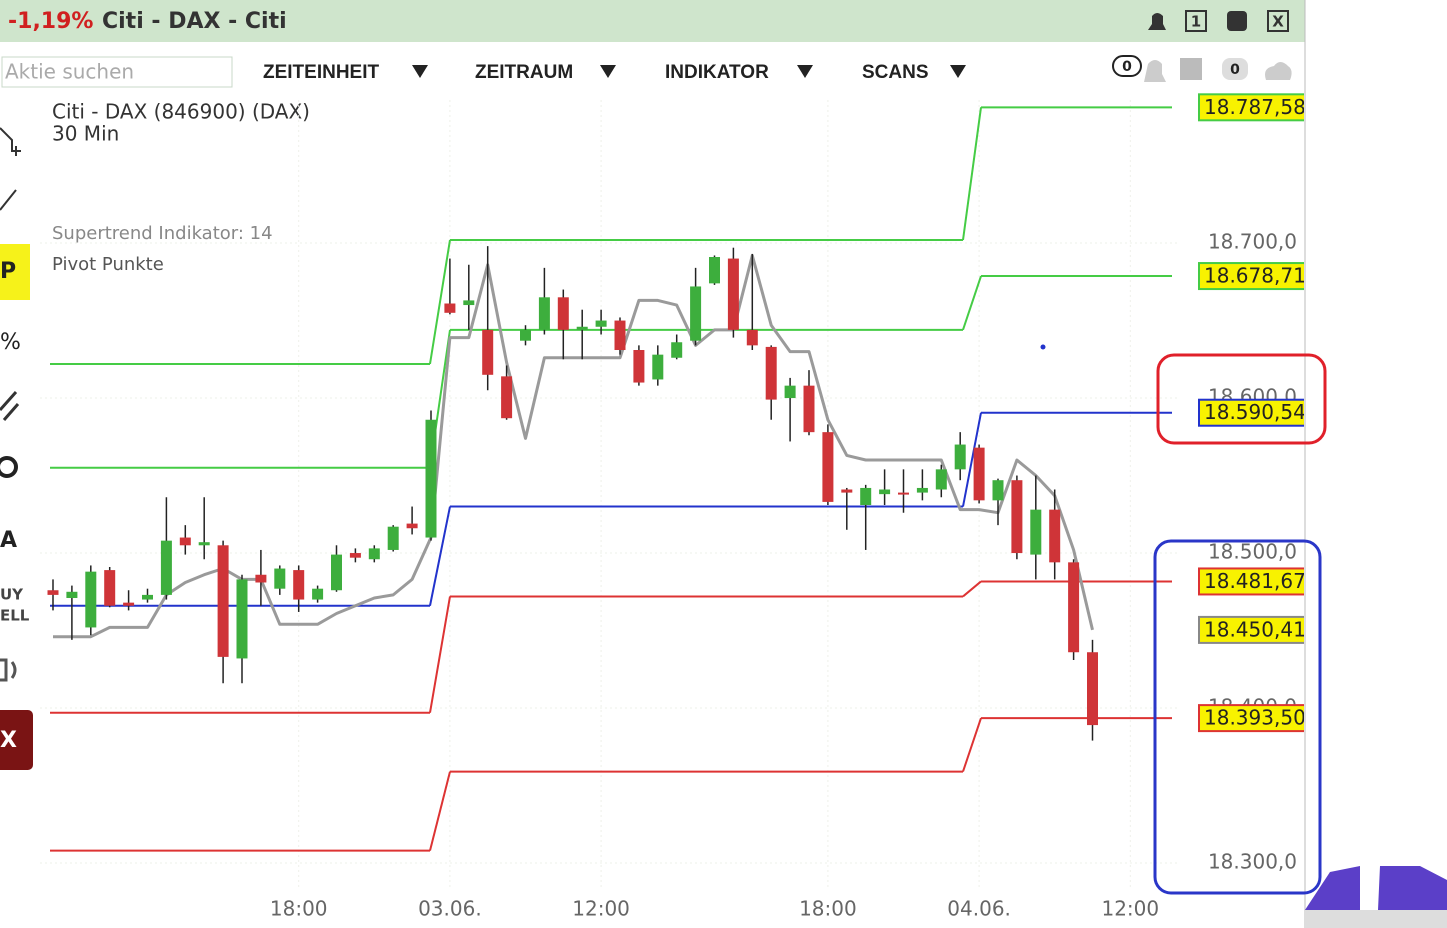 The image size is (1447, 928). I want to click on y-tick-label: 18.700,0, so click(1252, 242).